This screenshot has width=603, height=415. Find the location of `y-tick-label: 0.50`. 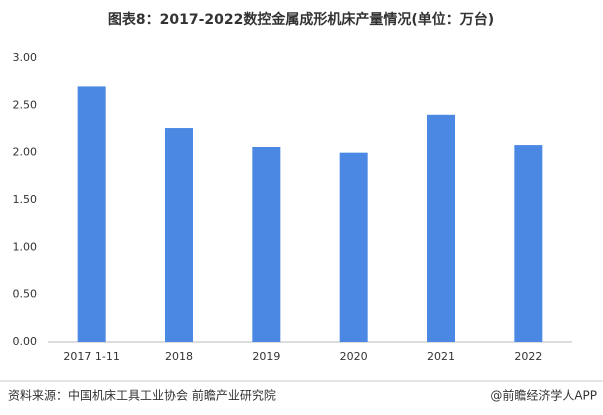

y-tick-label: 0.50 is located at coordinates (25, 294).